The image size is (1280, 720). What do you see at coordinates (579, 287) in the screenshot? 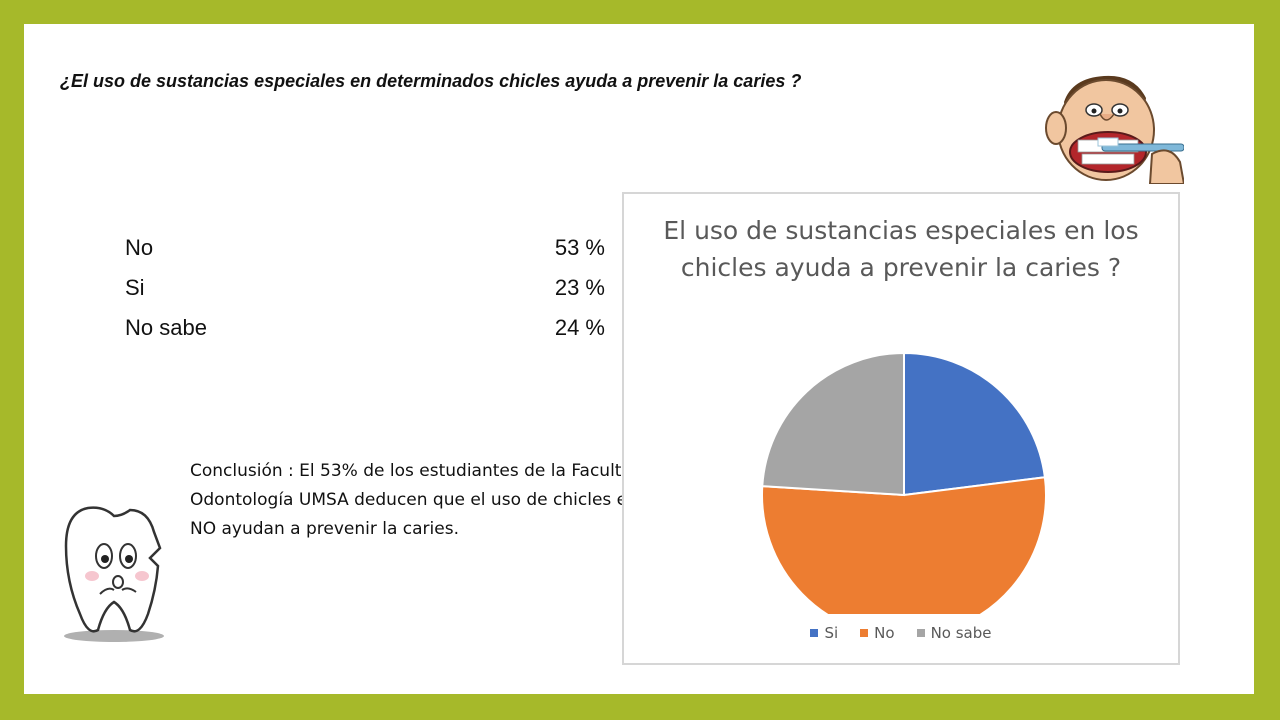
I see `result-value: 23 %` at bounding box center [579, 287].